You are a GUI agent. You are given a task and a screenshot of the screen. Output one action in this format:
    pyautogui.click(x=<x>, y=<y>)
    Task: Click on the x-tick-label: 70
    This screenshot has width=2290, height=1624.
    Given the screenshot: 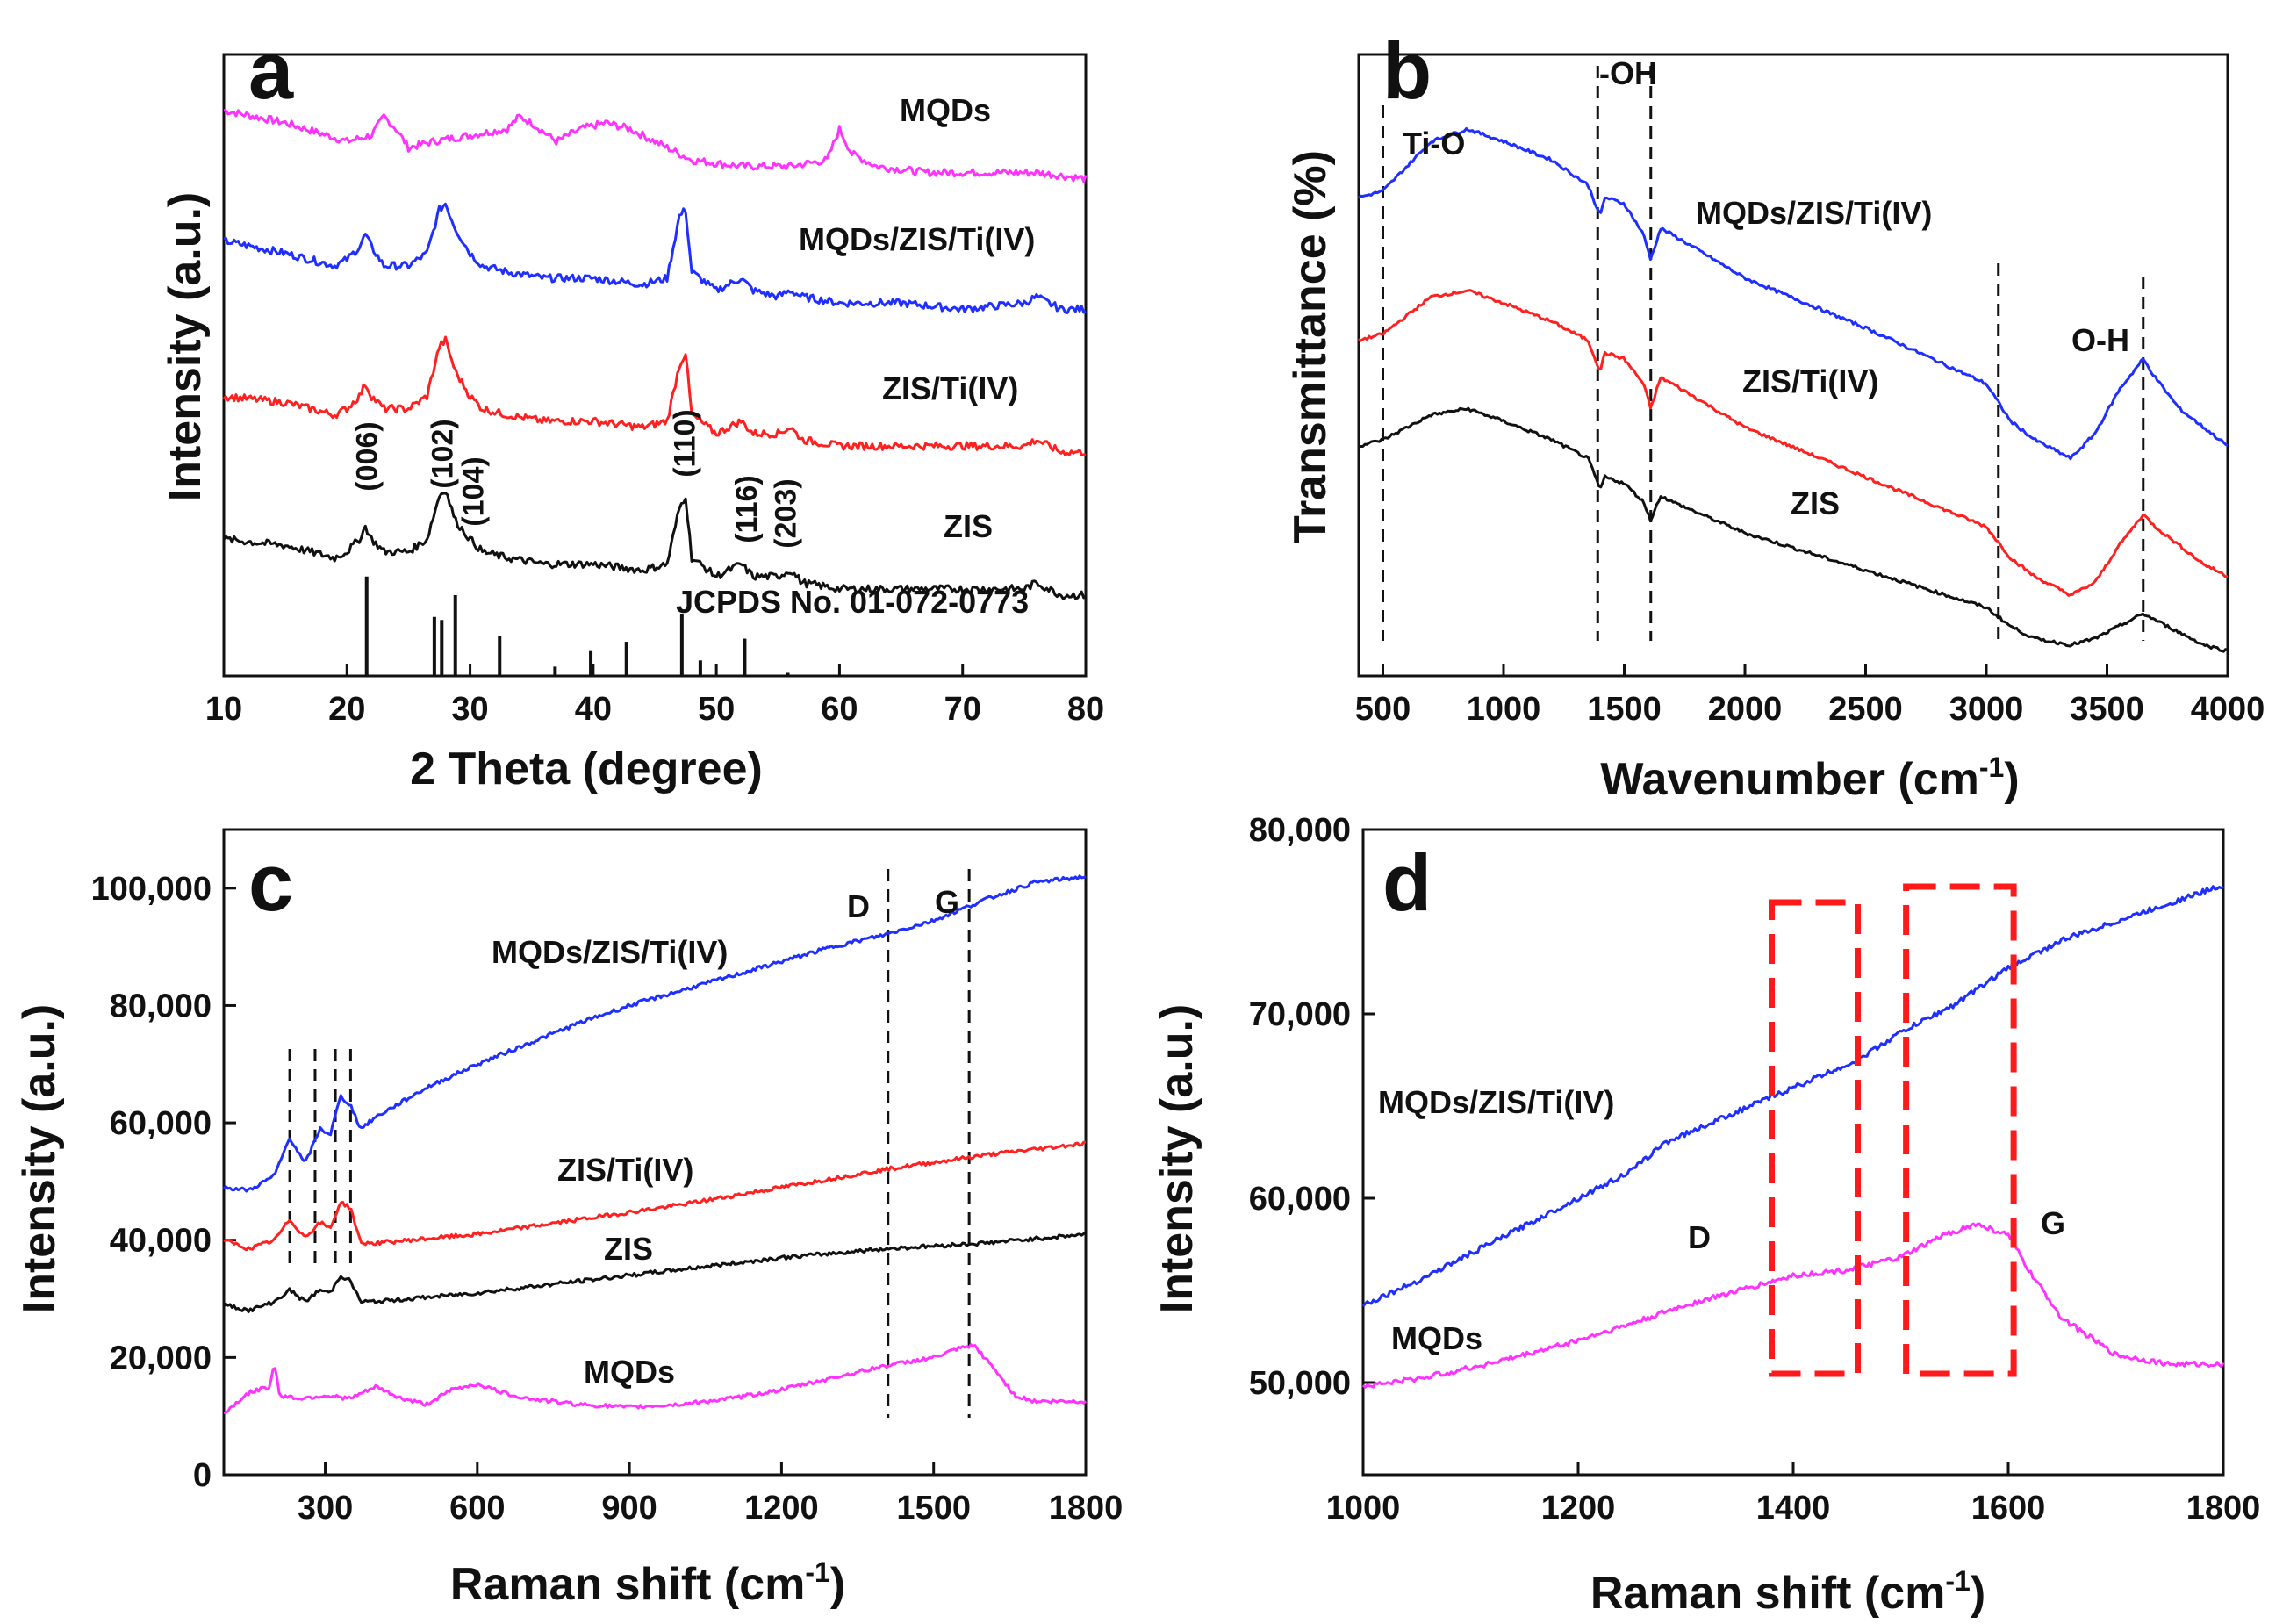 What is the action you would take?
    pyautogui.click(x=963, y=710)
    